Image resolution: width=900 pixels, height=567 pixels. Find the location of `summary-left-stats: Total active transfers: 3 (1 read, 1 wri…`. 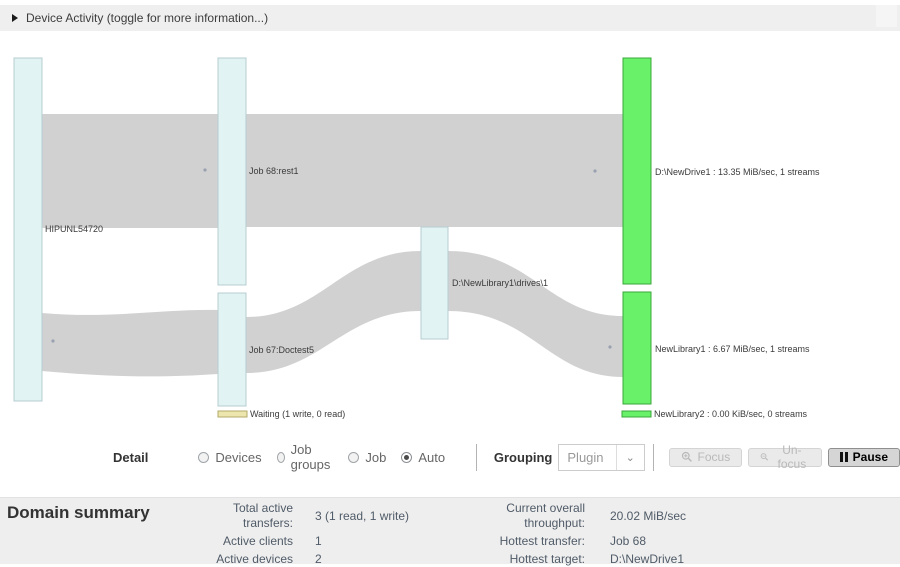

summary-left-stats: Total active transfers: 3 (1 read, 1 wri… is located at coordinates (307, 534).